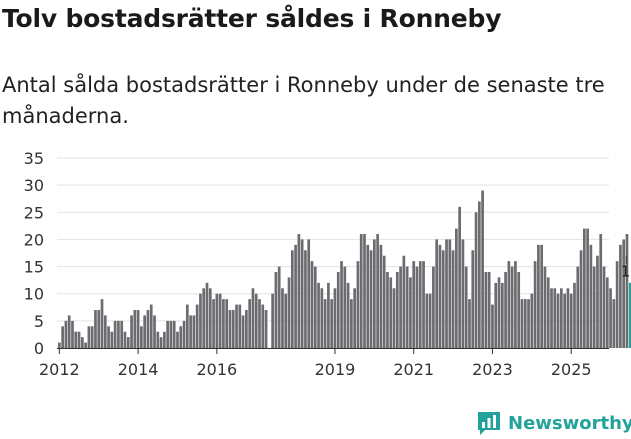 This screenshot has width=631, height=439. Describe the element at coordinates (34, 253) in the screenshot. I see `y-axis: 0 5 10 15 20 25 30 35` at that location.